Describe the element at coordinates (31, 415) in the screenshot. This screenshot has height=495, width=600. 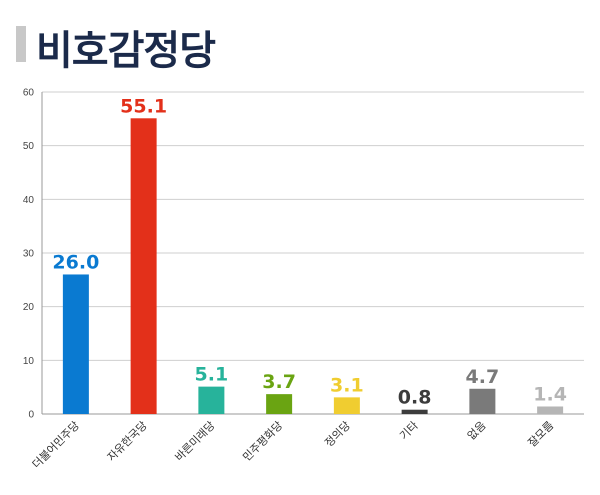
I see `y-tick-label: 0` at that location.